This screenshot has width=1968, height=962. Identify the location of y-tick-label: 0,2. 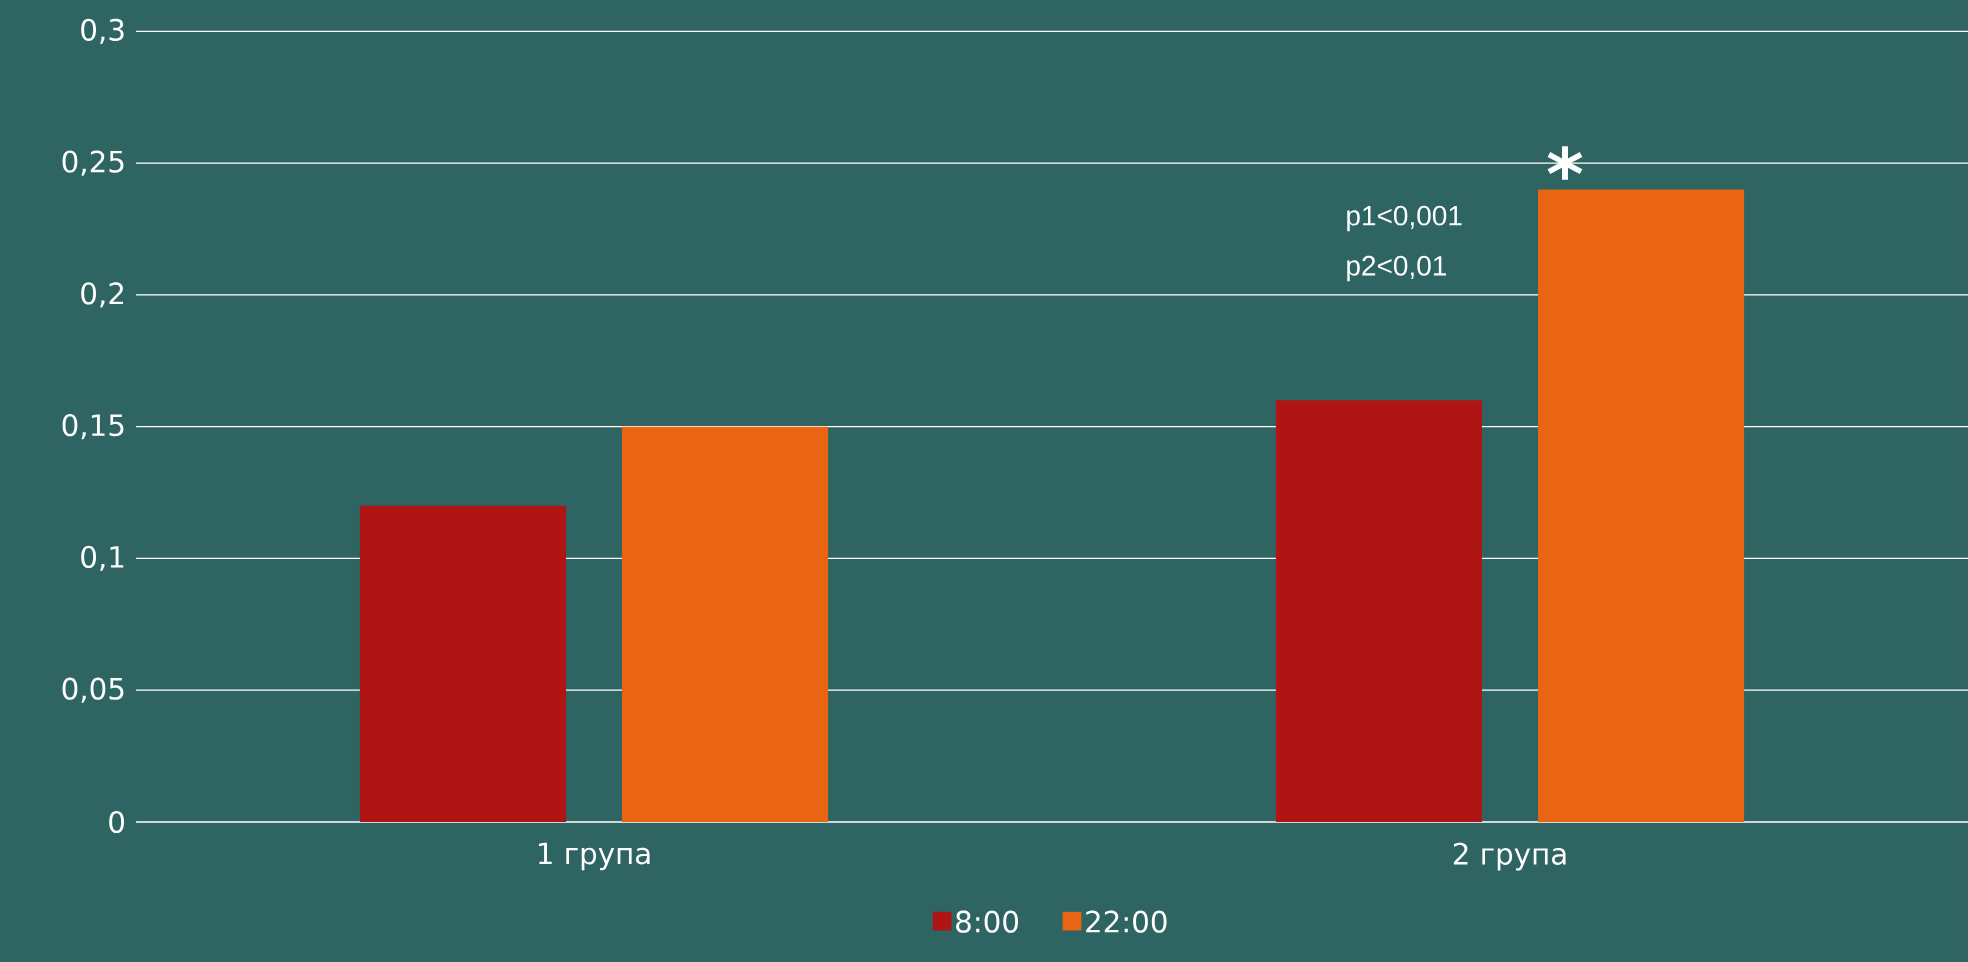
(102, 295).